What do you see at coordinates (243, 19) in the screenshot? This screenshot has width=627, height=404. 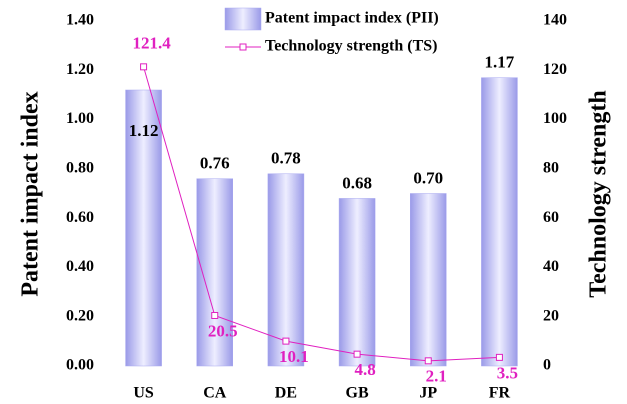 I see `legend-swatch` at bounding box center [243, 19].